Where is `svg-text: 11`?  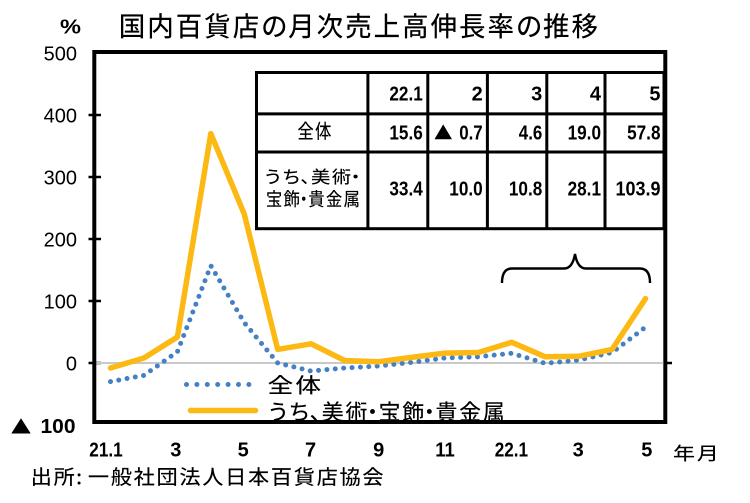 svg-text: 11 is located at coordinates (445, 450).